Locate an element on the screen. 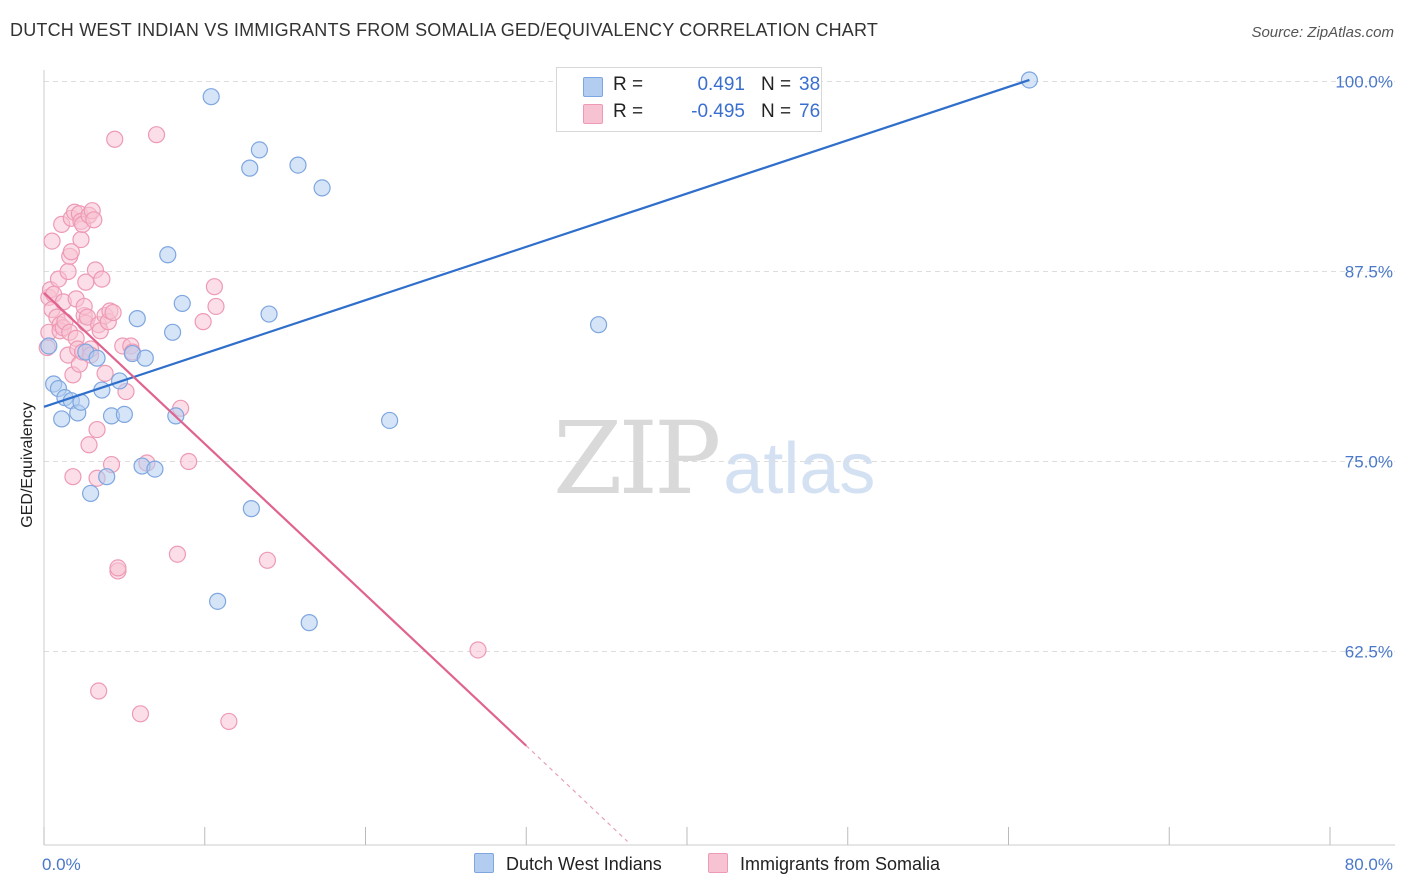 This screenshot has height=892, width=1406. n-value: 38 is located at coordinates (810, 84).